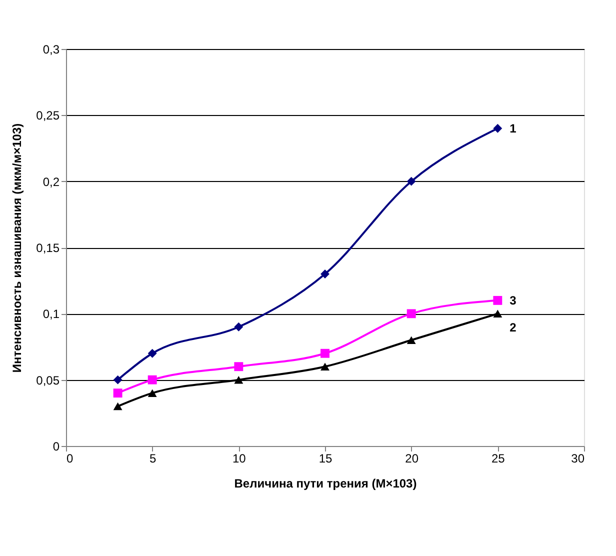  What do you see at coordinates (51, 49) in the screenshot?
I see `y-tick-label: 0,3` at bounding box center [51, 49].